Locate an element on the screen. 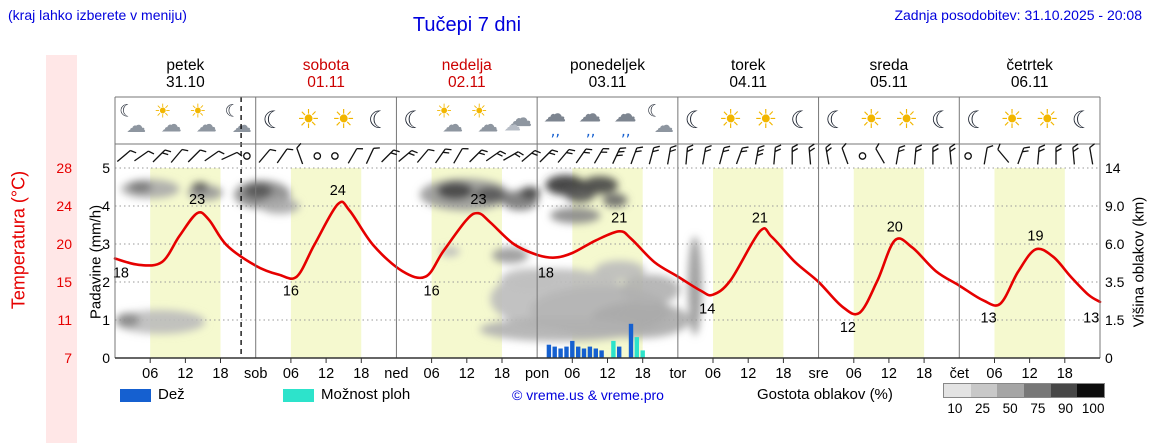 Image resolution: width=1152 pixels, height=443 pixels. day-name: nedelja is located at coordinates (466, 65).